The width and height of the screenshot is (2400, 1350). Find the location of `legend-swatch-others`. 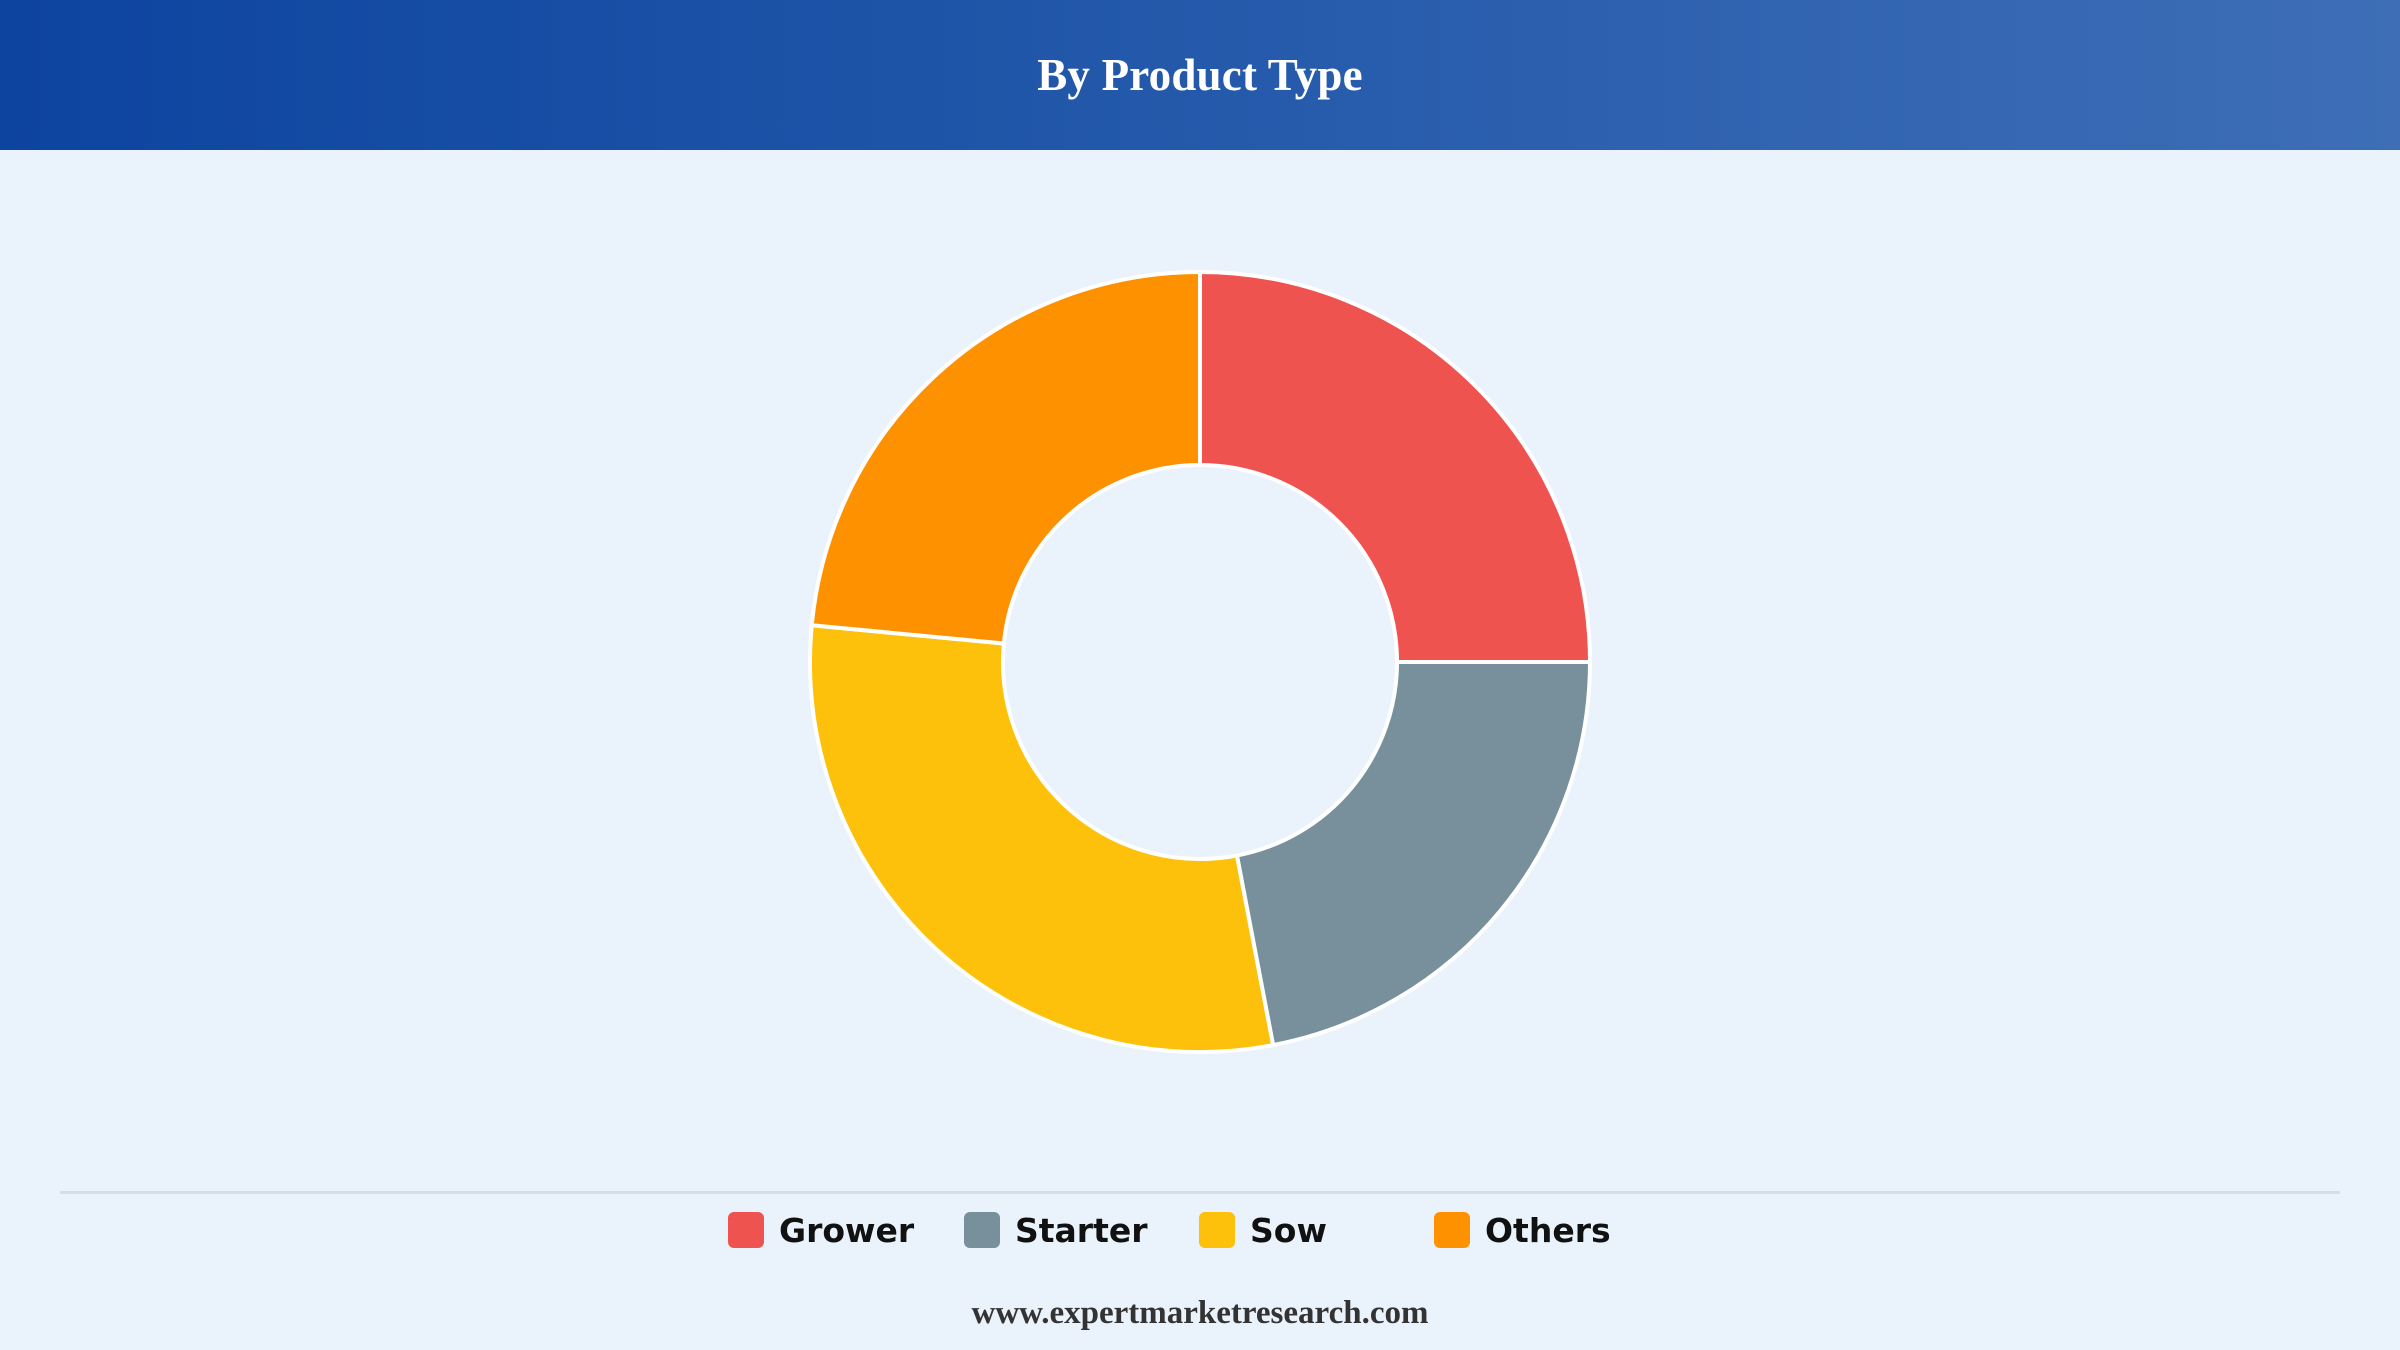

legend-swatch-others is located at coordinates (1452, 1230).